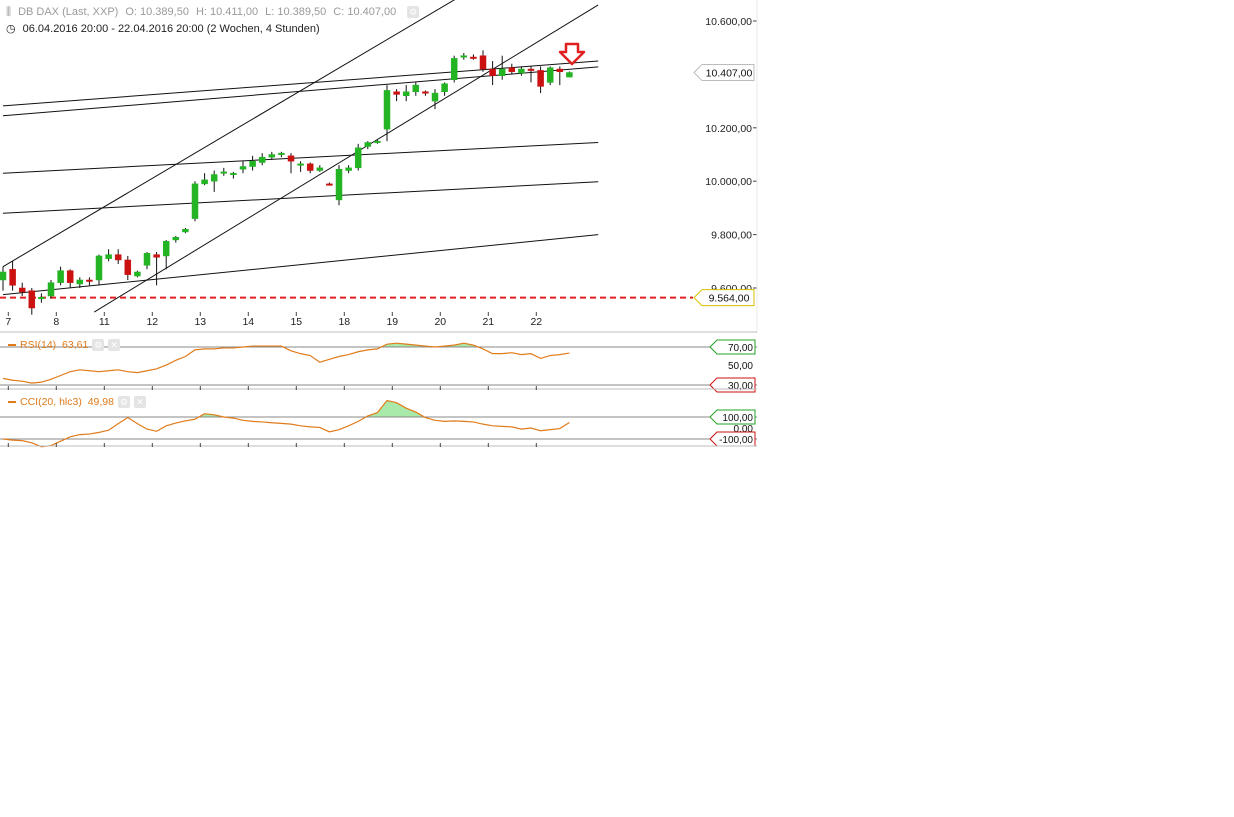  Describe the element at coordinates (12, 345) in the screenshot. I see `rsi-legend-swatch` at that location.